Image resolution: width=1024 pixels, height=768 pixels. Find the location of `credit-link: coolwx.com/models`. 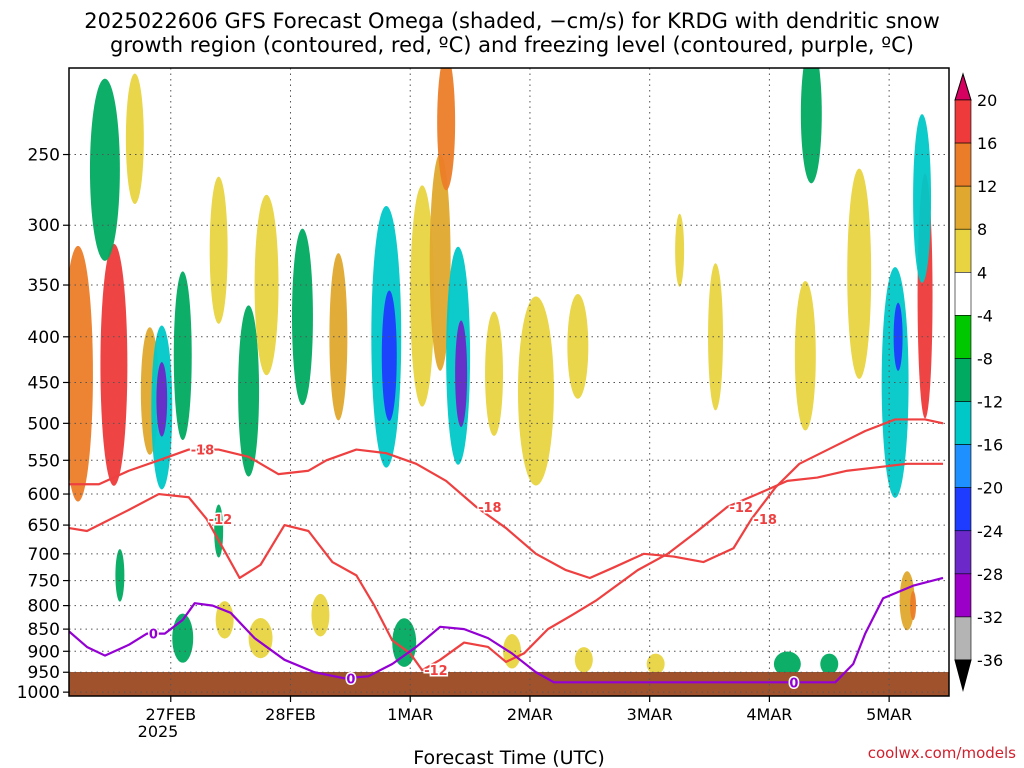

credit-link: coolwx.com/models is located at coordinates (941, 753).